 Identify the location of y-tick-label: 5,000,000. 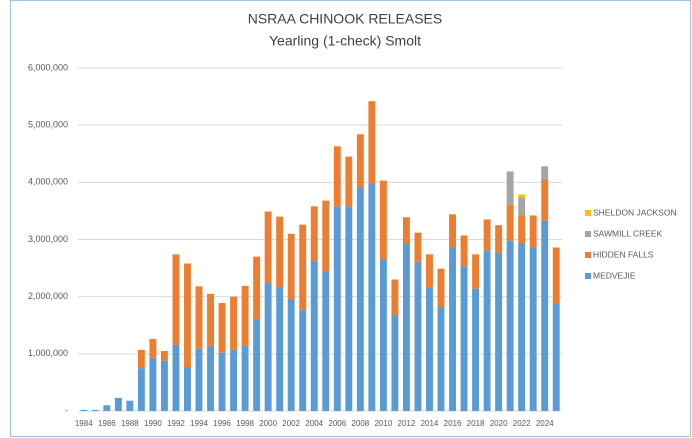
(48, 125).